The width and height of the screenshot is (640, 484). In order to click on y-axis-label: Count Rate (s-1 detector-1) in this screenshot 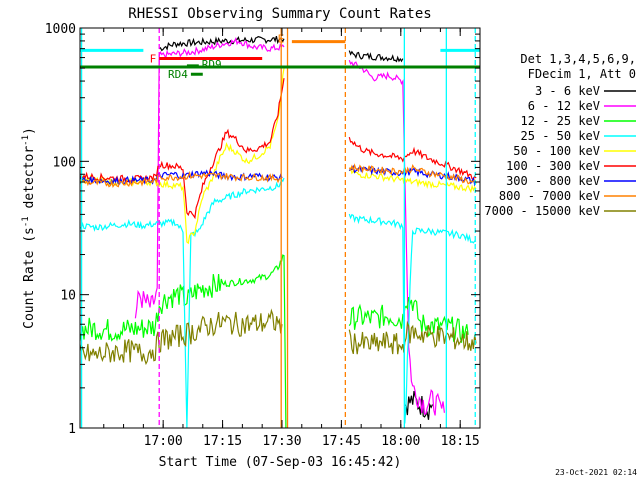, I will do `click(29, 228)`.